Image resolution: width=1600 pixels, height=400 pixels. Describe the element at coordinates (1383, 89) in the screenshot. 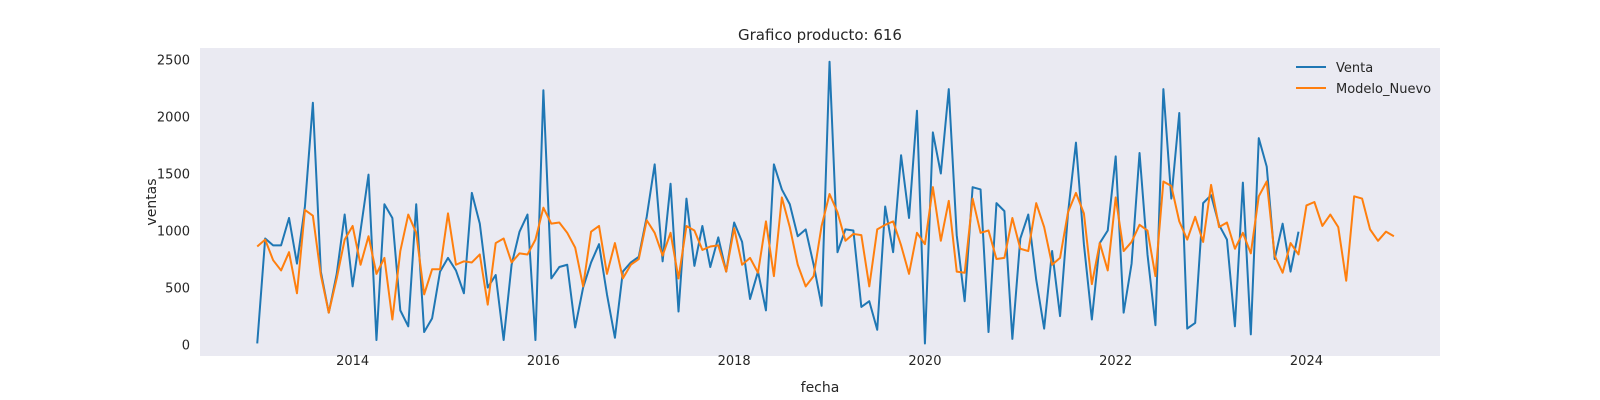

I see `legend-label-modelo-nuevo: Modelo_Nuevo` at that location.